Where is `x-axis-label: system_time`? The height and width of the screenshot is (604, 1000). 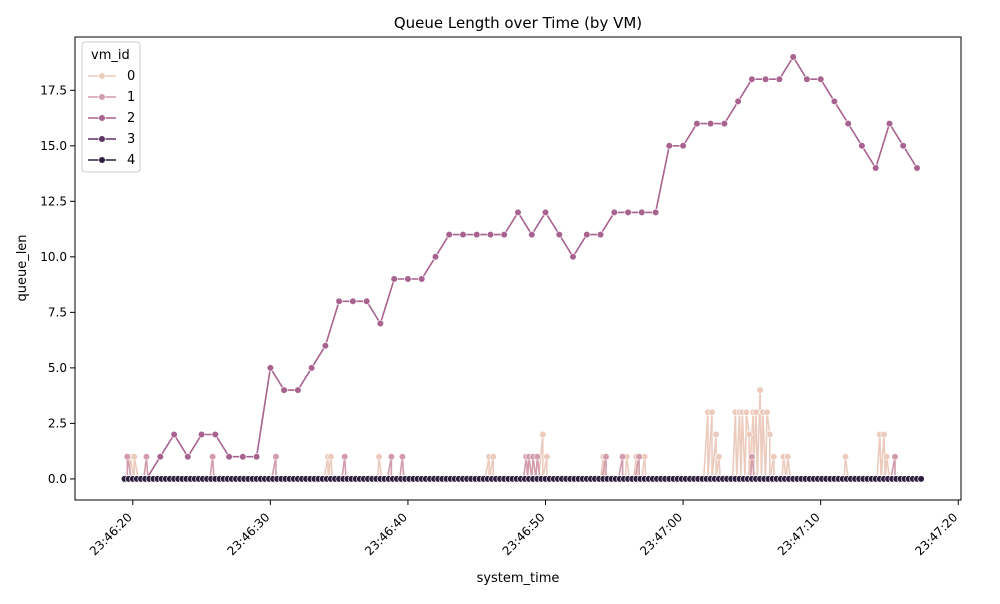 x-axis-label: system_time is located at coordinates (518, 578).